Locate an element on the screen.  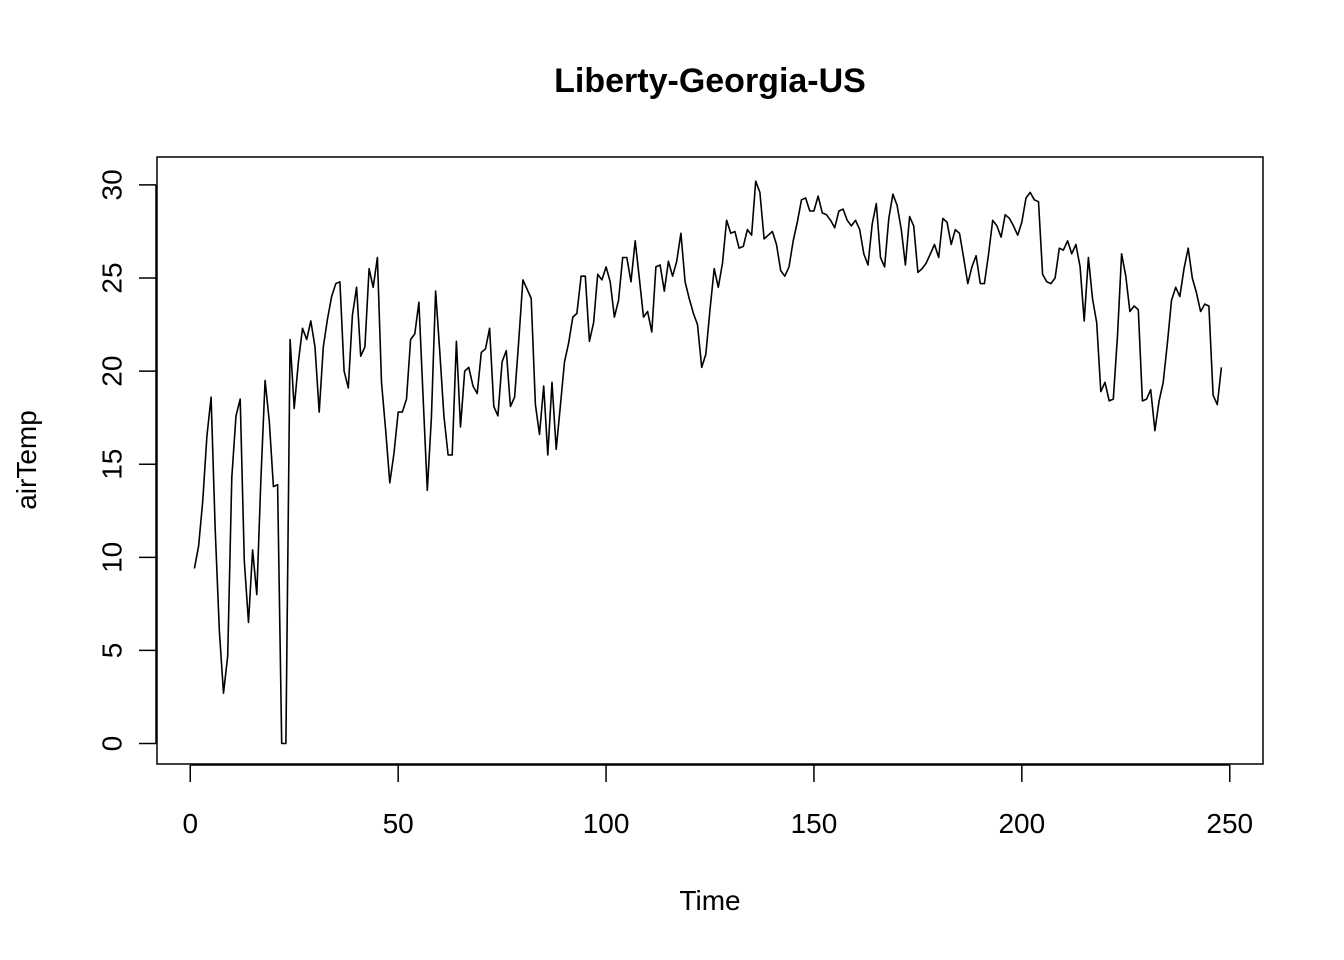
y-tick-label: 30 is located at coordinates (112, 184).